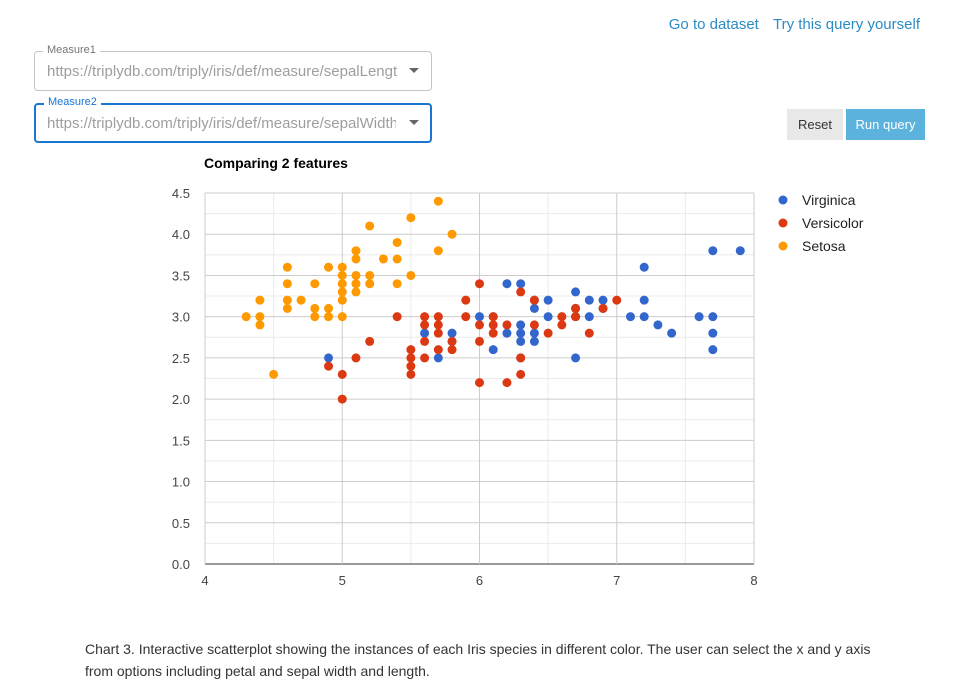 Image resolution: width=973 pixels, height=699 pixels. Describe the element at coordinates (829, 200) in the screenshot. I see `legend-label-virginica: Virginica` at that location.